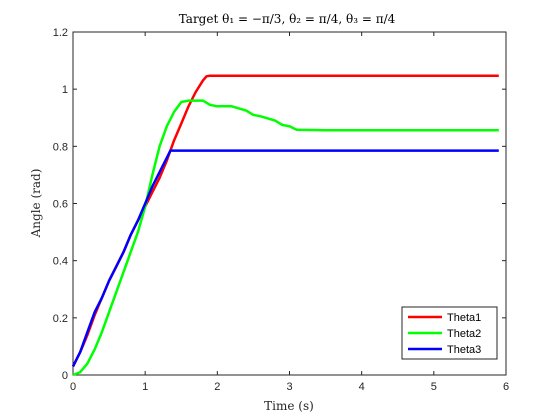  I want to click on y-tick-label: 0.2, so click(60, 319).